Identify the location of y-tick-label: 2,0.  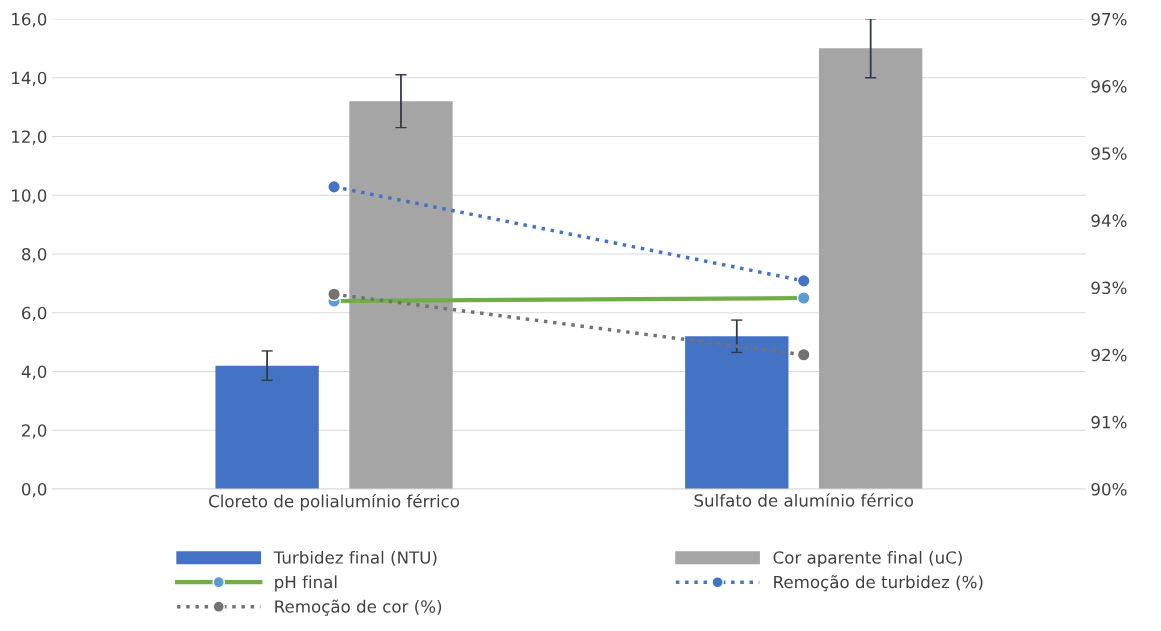
(34, 431).